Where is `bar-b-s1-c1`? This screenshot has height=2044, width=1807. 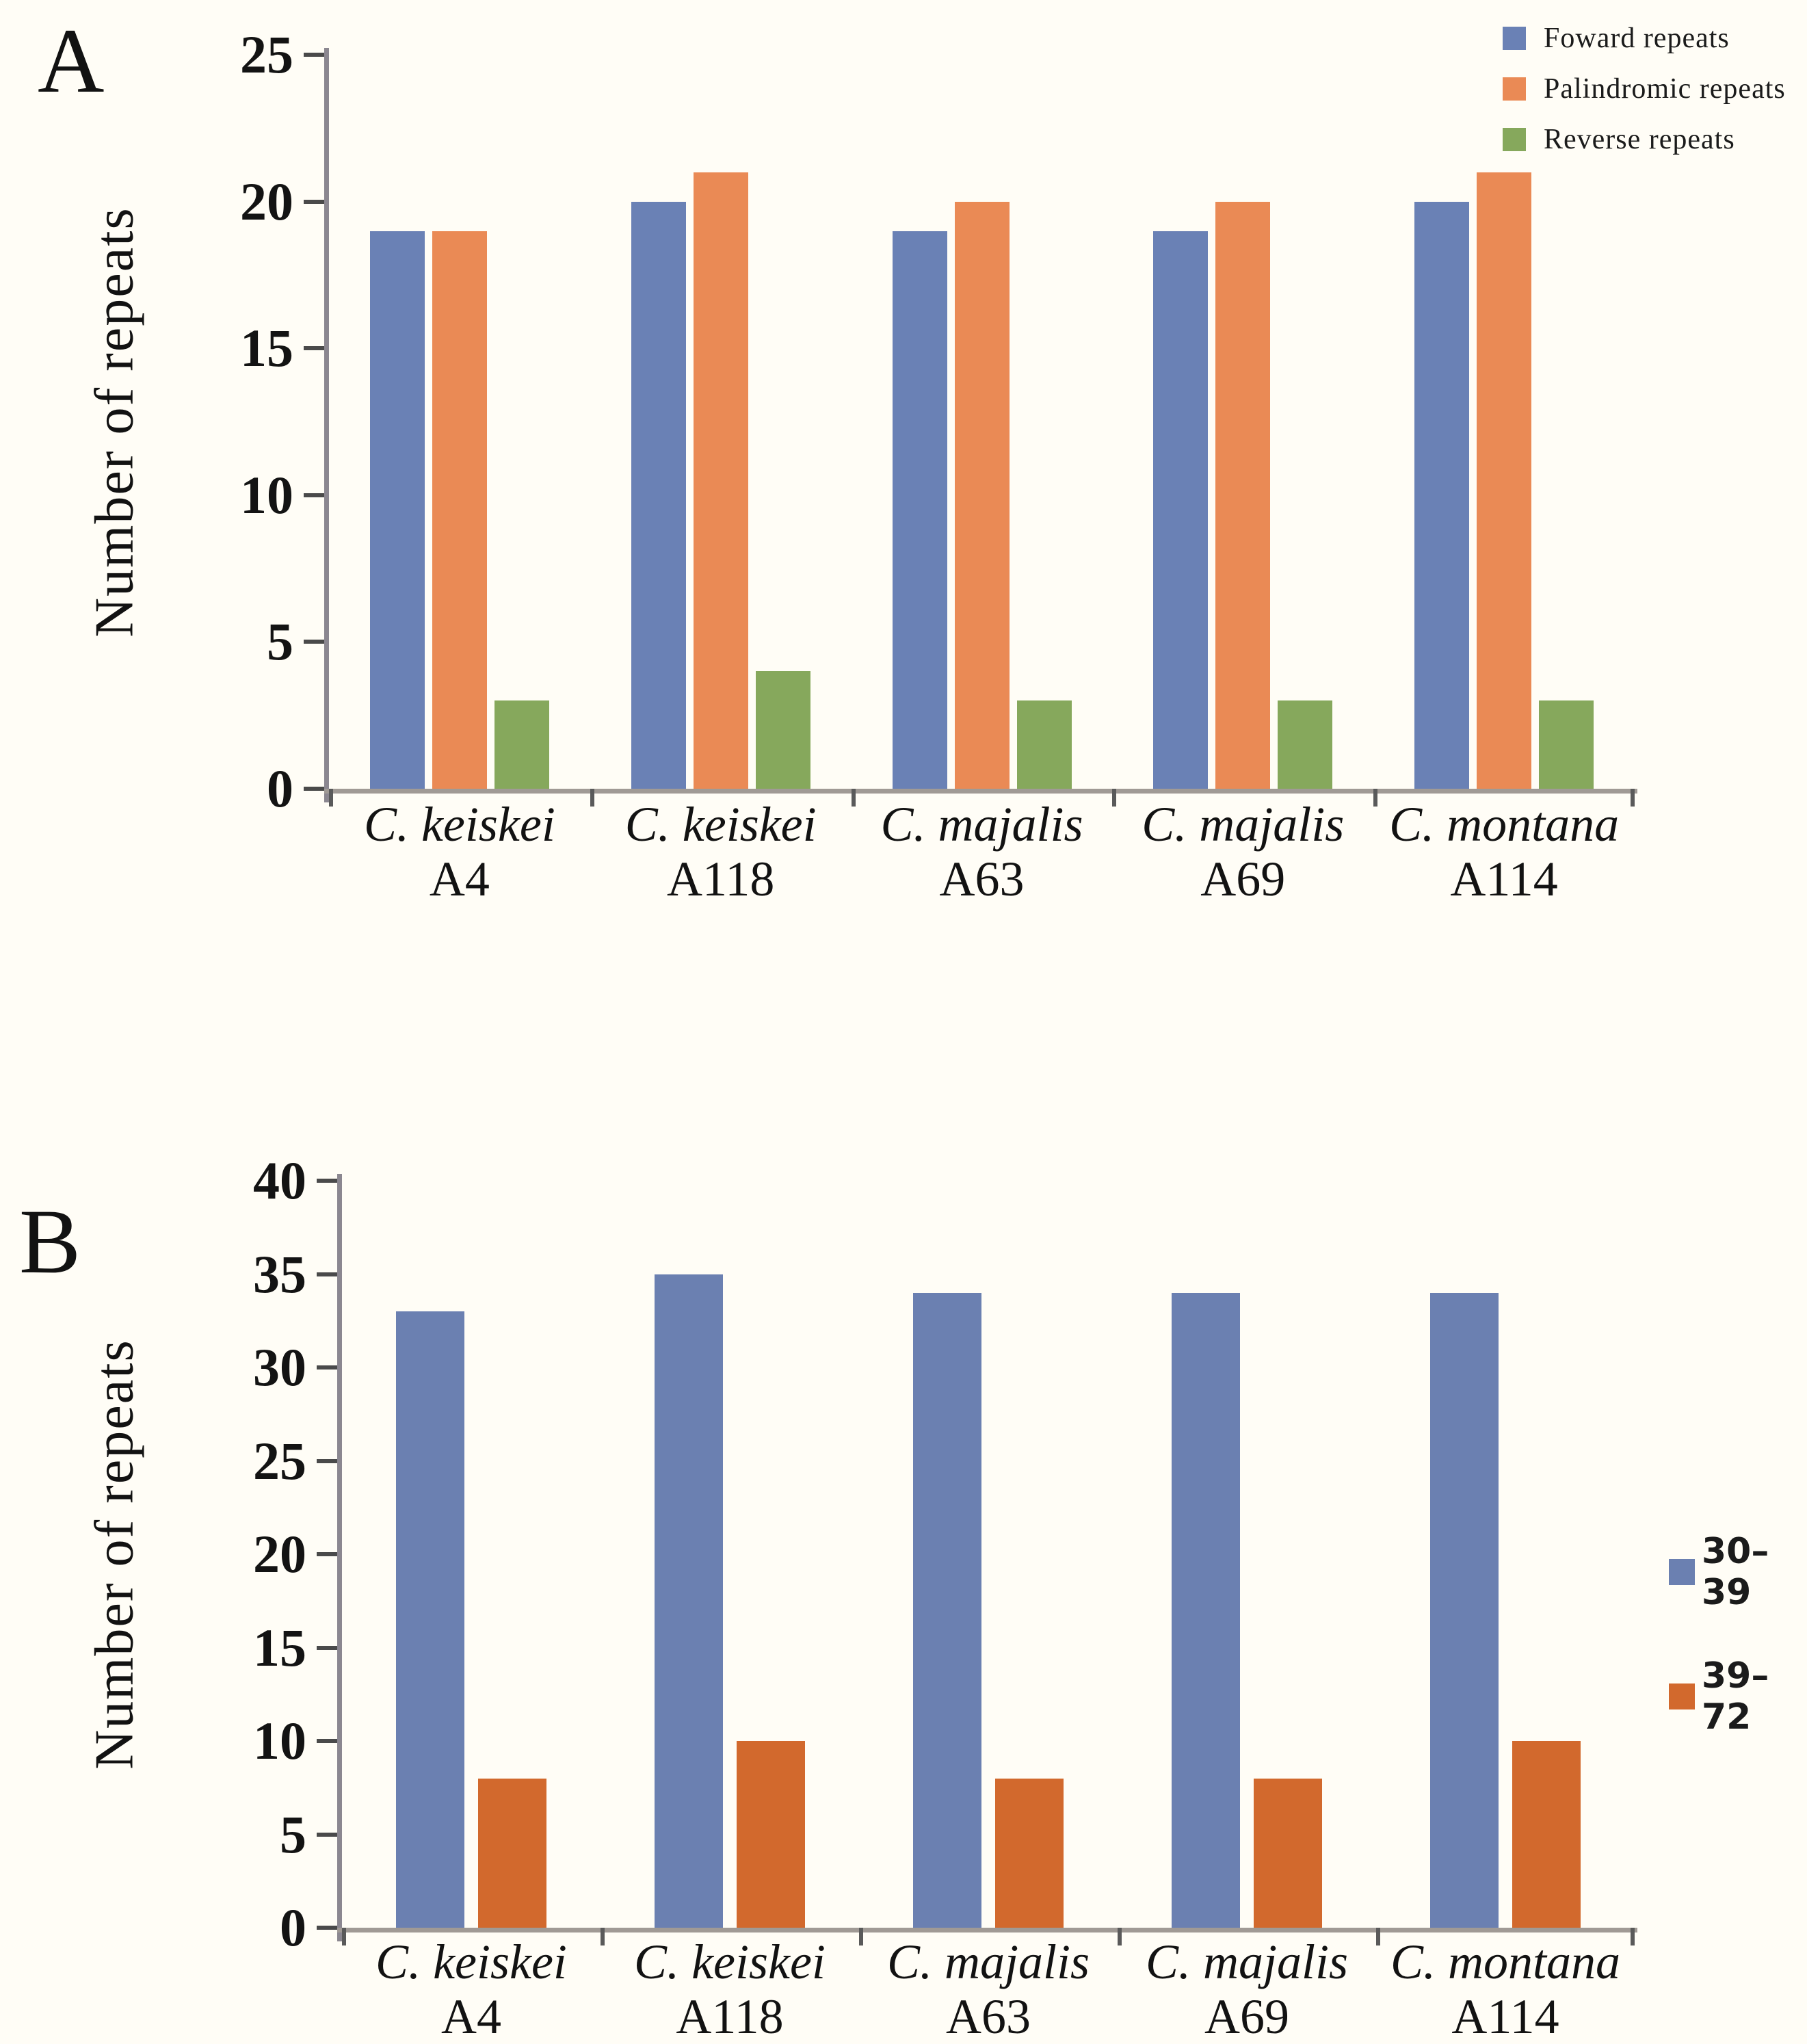
bar-b-s1-c1 is located at coordinates (430, 1619).